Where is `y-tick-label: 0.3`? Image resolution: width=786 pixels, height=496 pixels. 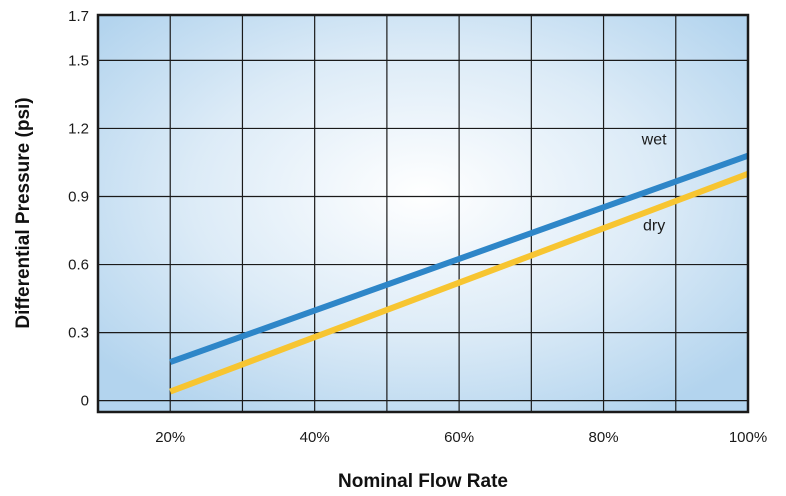
y-tick-label: 0.3 is located at coordinates (78, 333).